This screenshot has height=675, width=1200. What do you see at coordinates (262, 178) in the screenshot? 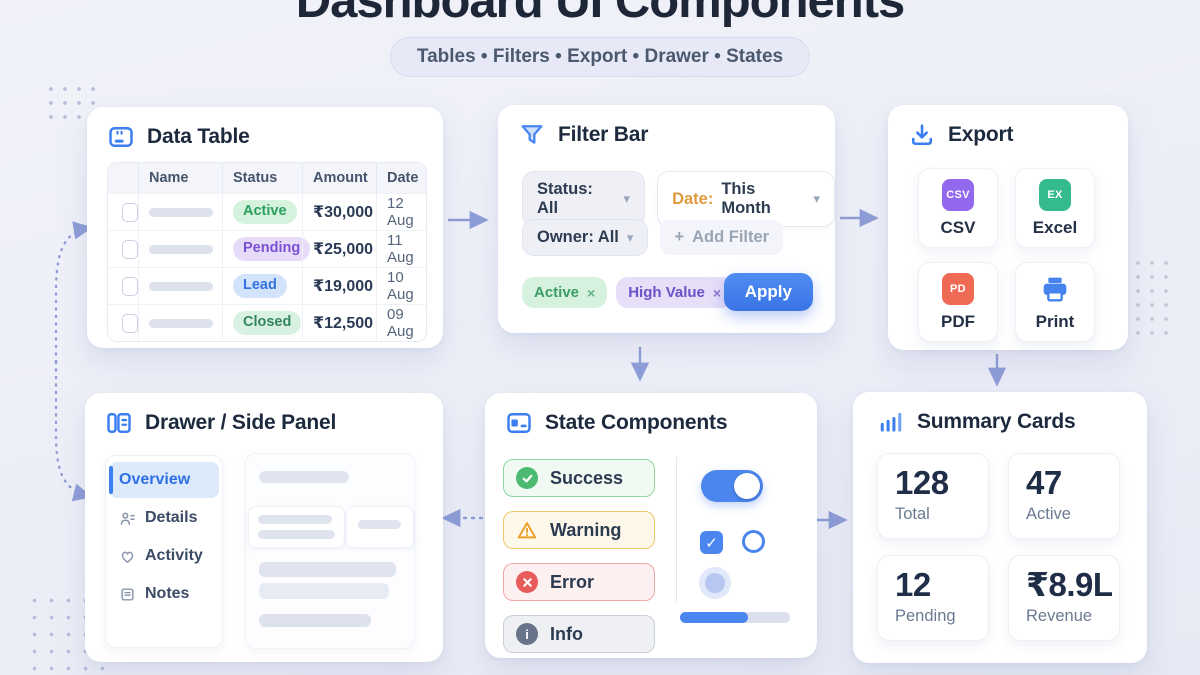
I see `col-status: Status` at bounding box center [262, 178].